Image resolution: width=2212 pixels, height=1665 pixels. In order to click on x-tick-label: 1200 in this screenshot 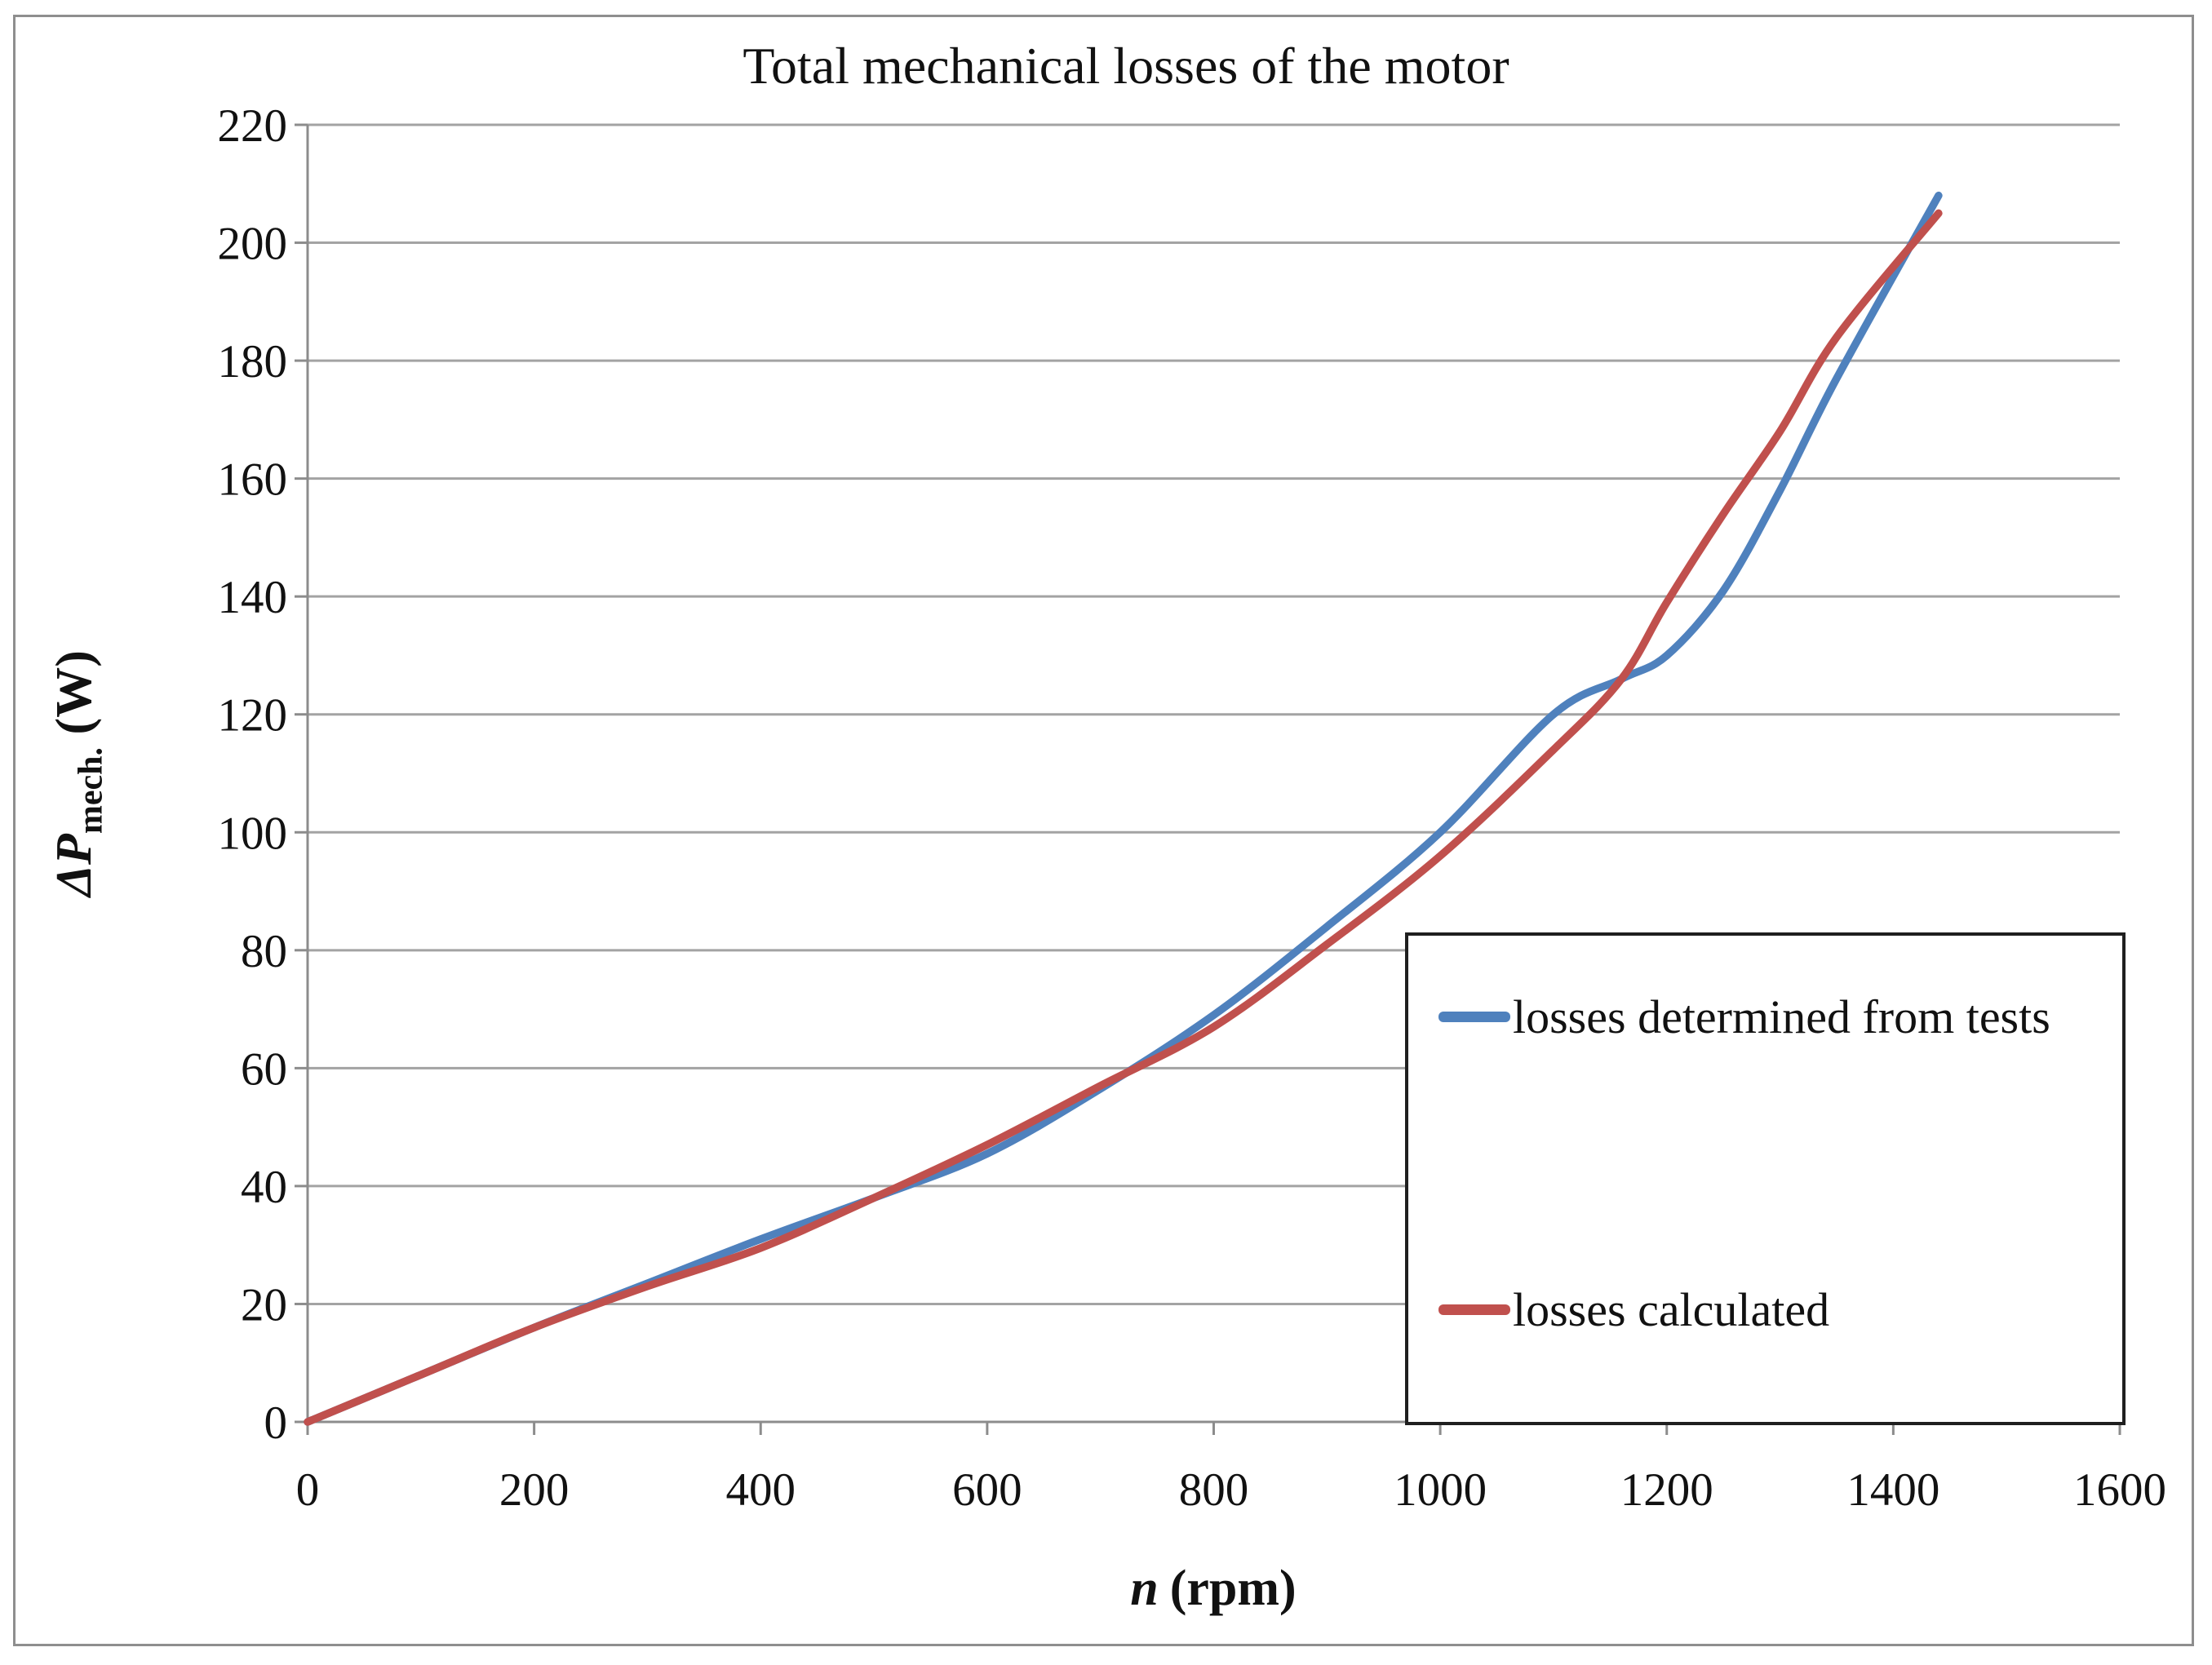, I will do `click(1667, 1490)`.